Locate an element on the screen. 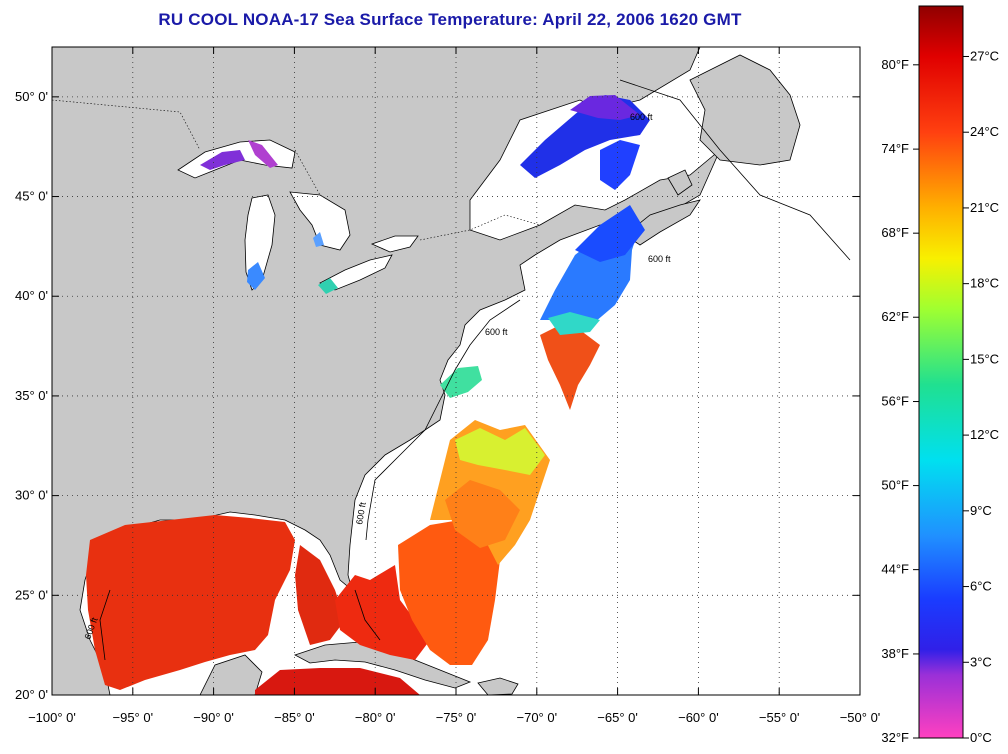 The height and width of the screenshot is (754, 1008). sst-shelf-green is located at coordinates (574, 323).